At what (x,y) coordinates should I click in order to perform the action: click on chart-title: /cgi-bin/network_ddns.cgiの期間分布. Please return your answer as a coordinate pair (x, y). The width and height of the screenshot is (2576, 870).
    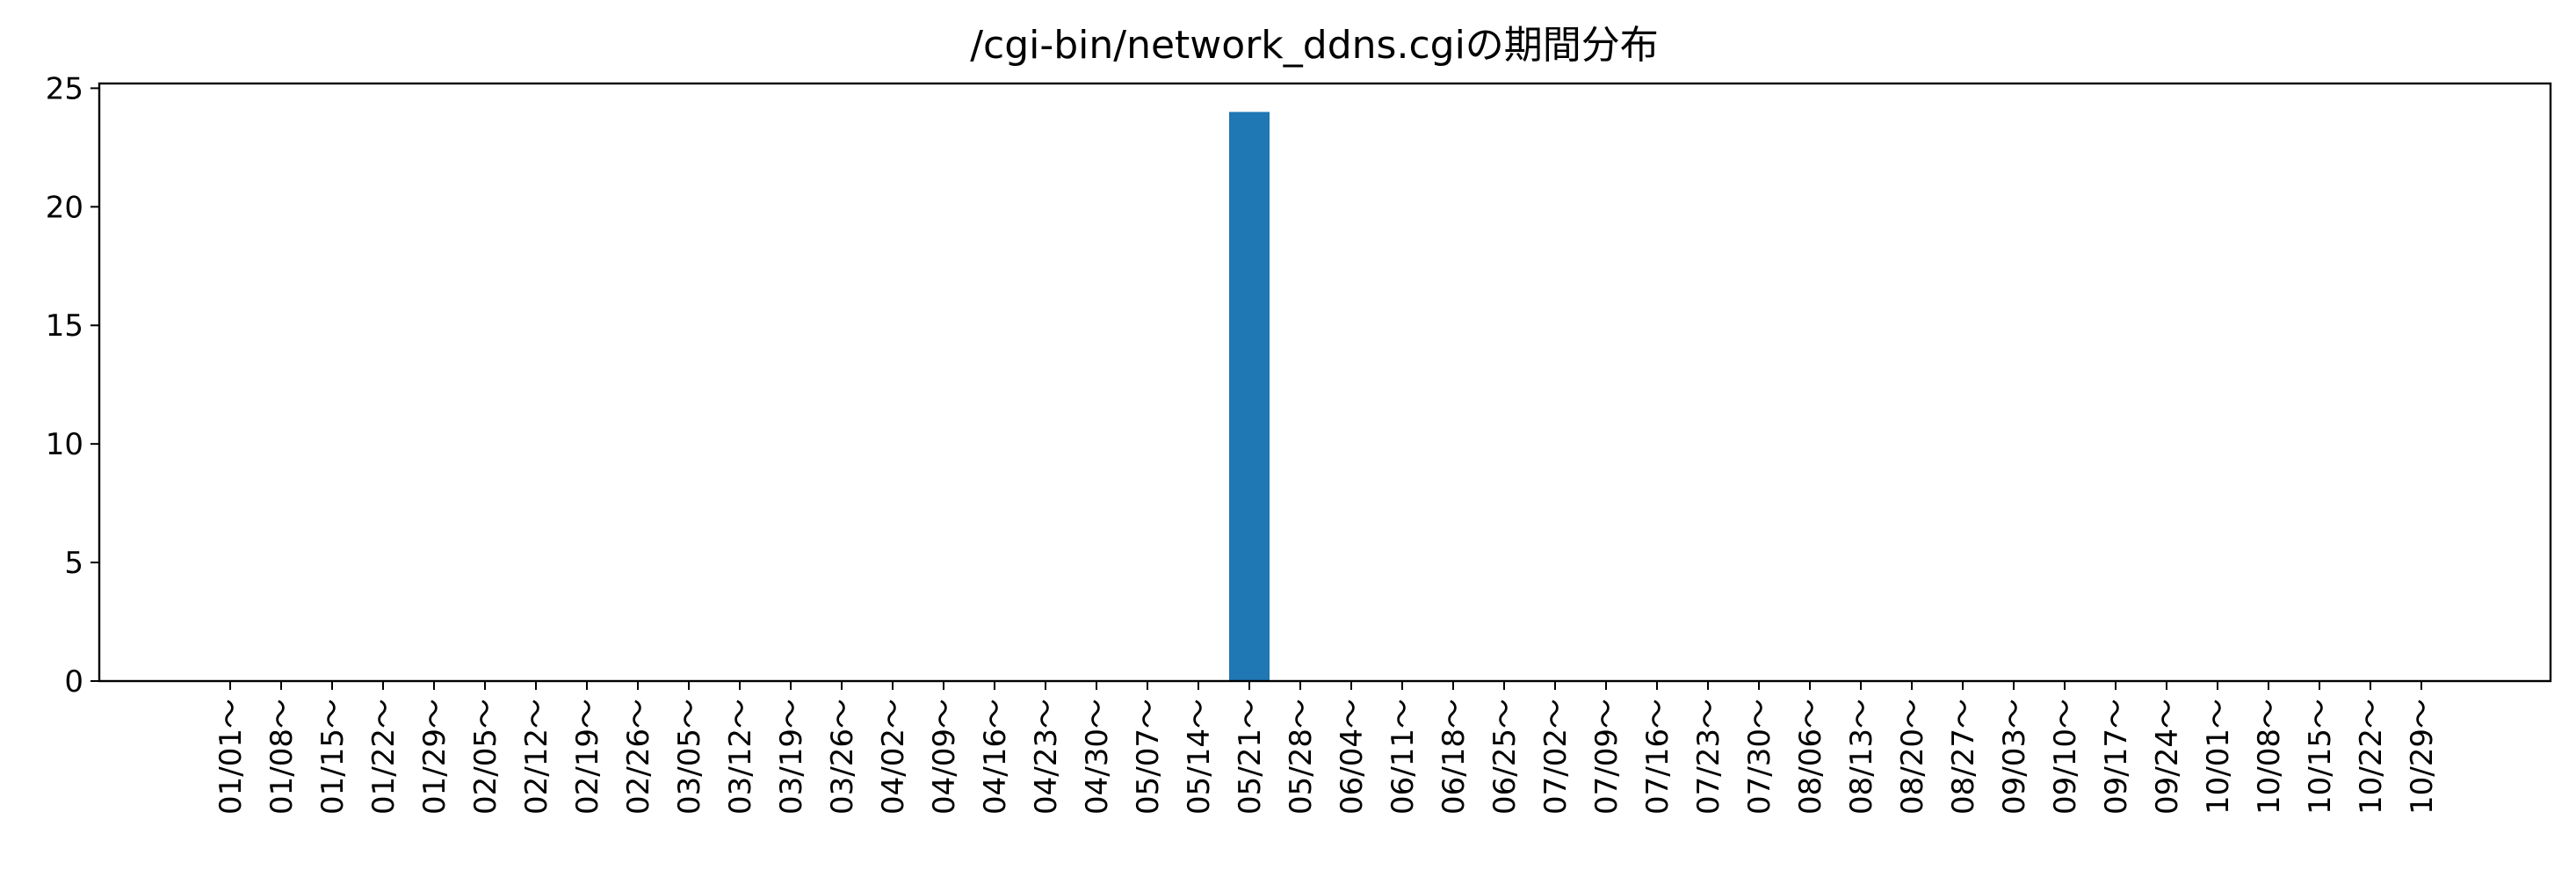
    Looking at the image, I should click on (1314, 46).